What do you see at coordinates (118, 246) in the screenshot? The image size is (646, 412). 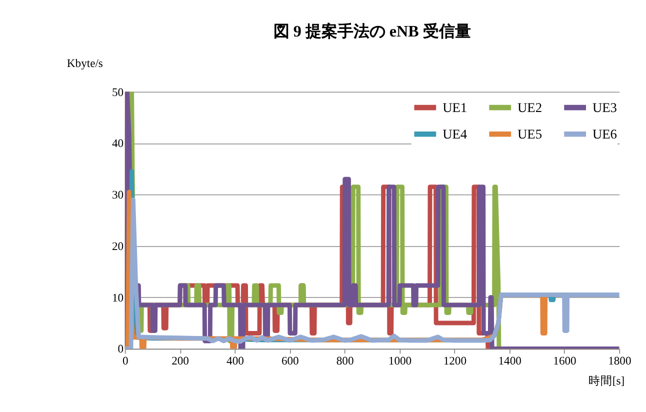 I see `y-tick-label: 20` at bounding box center [118, 246].